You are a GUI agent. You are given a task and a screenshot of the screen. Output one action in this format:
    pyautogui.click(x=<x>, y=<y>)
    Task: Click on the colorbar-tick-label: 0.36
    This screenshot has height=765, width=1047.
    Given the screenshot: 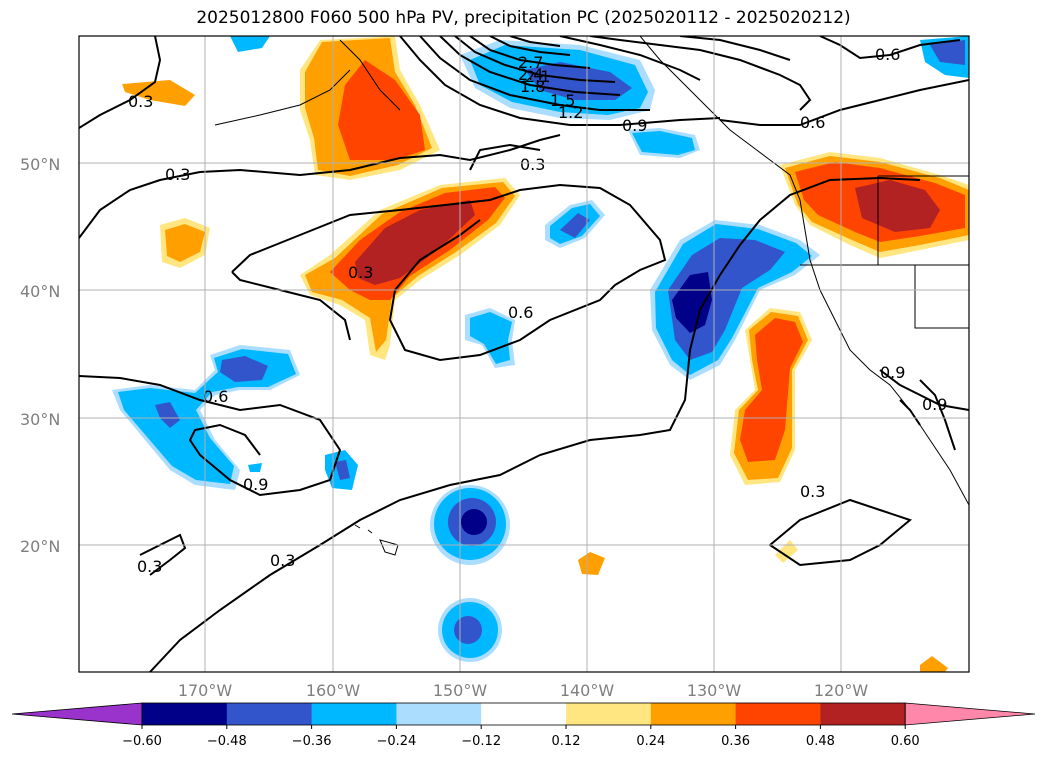 What is the action you would take?
    pyautogui.click(x=735, y=741)
    